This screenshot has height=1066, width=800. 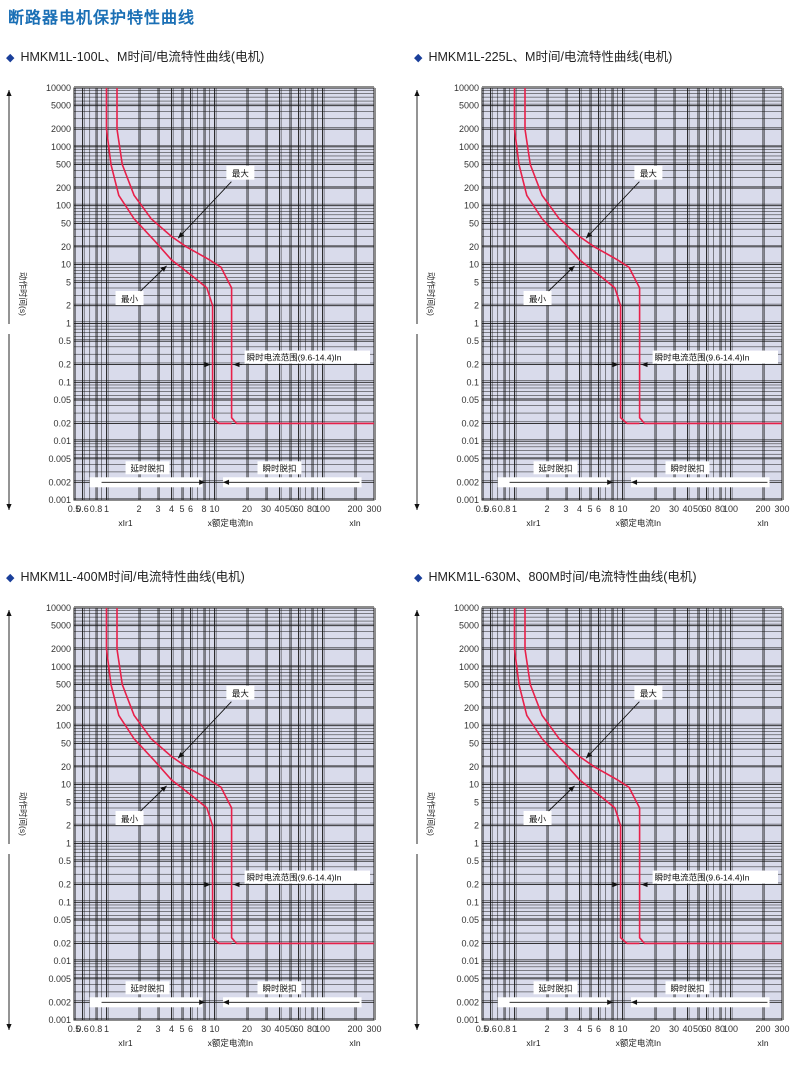 What do you see at coordinates (373, 1029) in the screenshot?
I see `x-tick-label: 300` at bounding box center [373, 1029].